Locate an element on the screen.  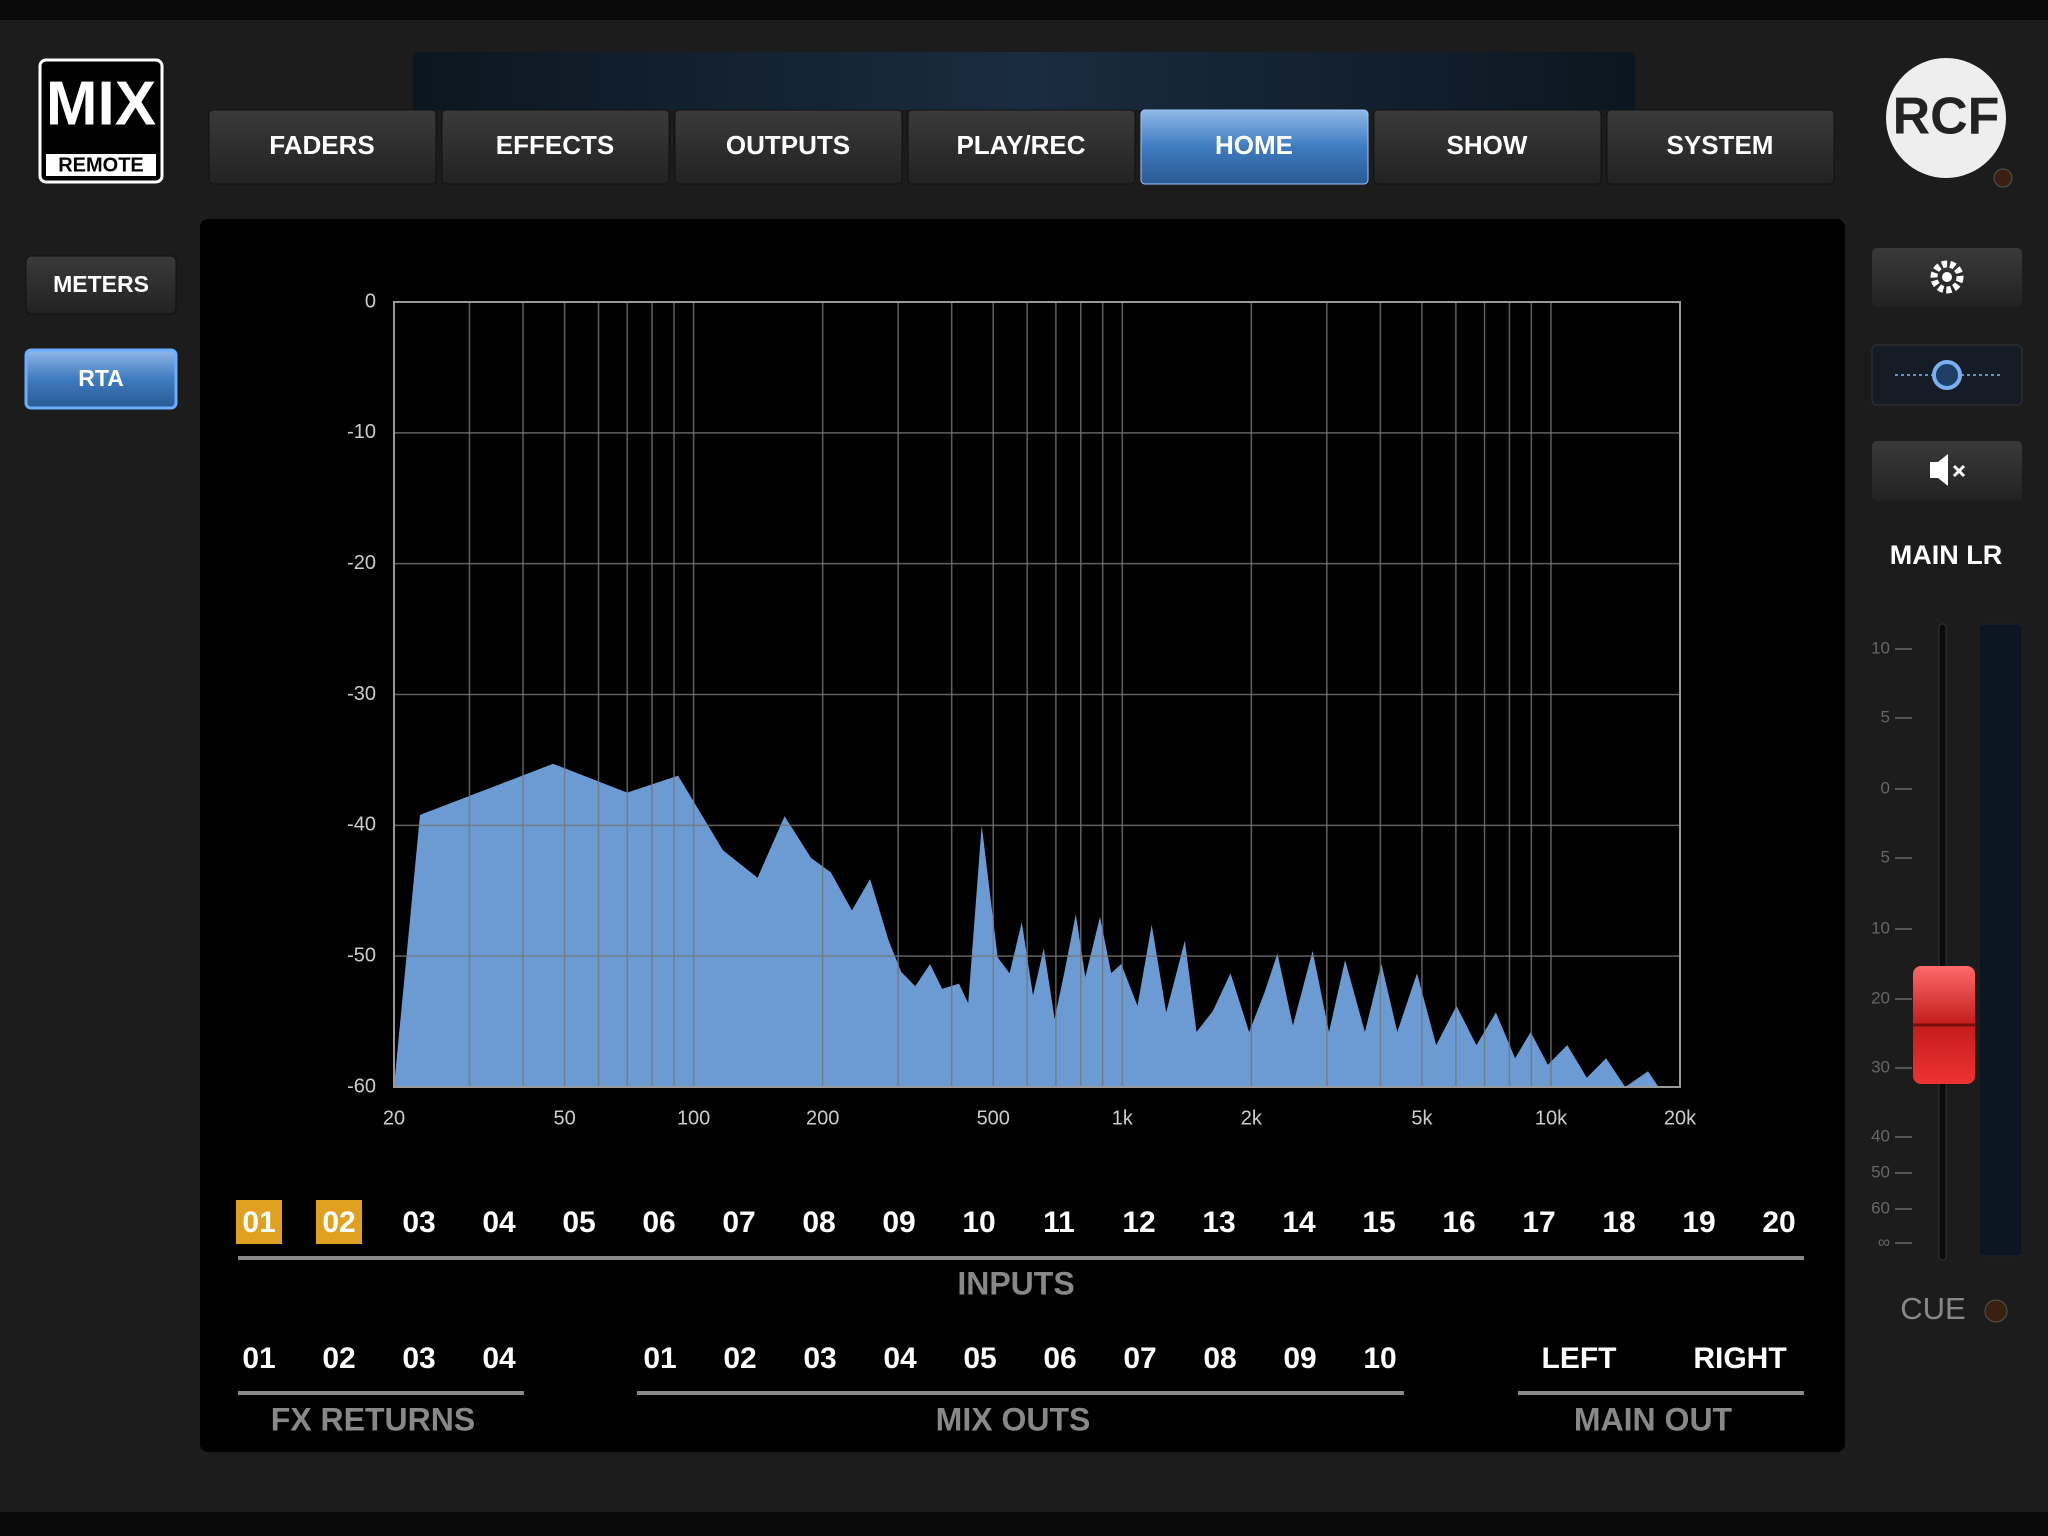
fader-scale-label: 50 is located at coordinates (1880, 1171).